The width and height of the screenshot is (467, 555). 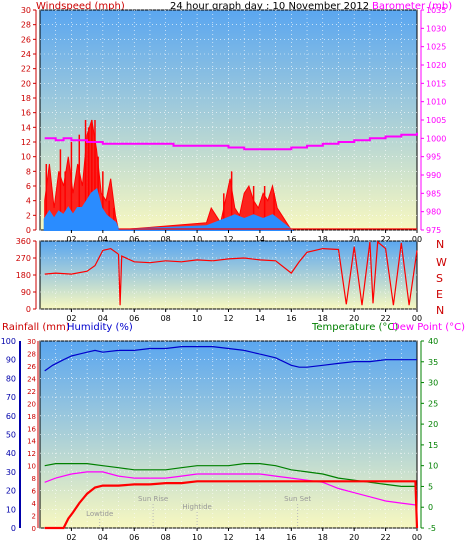 What do you see at coordinates (168, 175) in the screenshot?
I see `gust-area` at bounding box center [168, 175].